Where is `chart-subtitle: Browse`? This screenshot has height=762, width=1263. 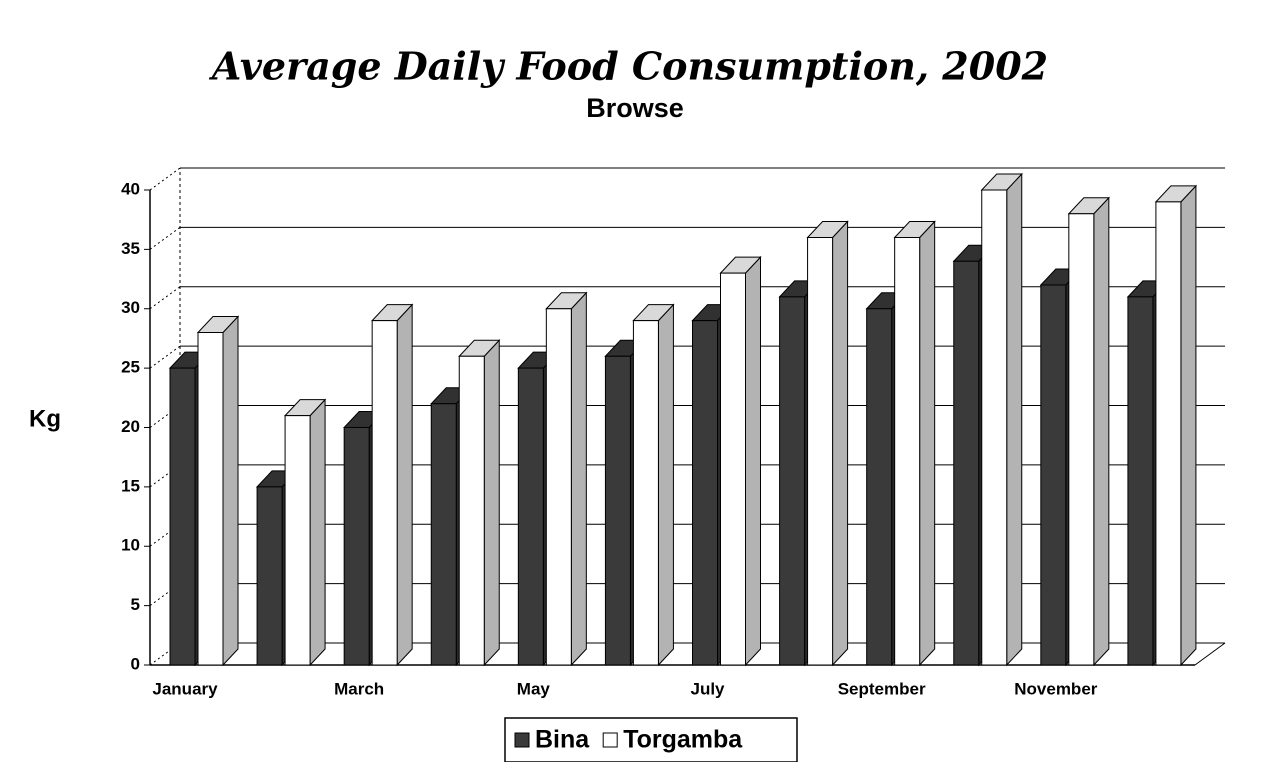 chart-subtitle: Browse is located at coordinates (635, 108).